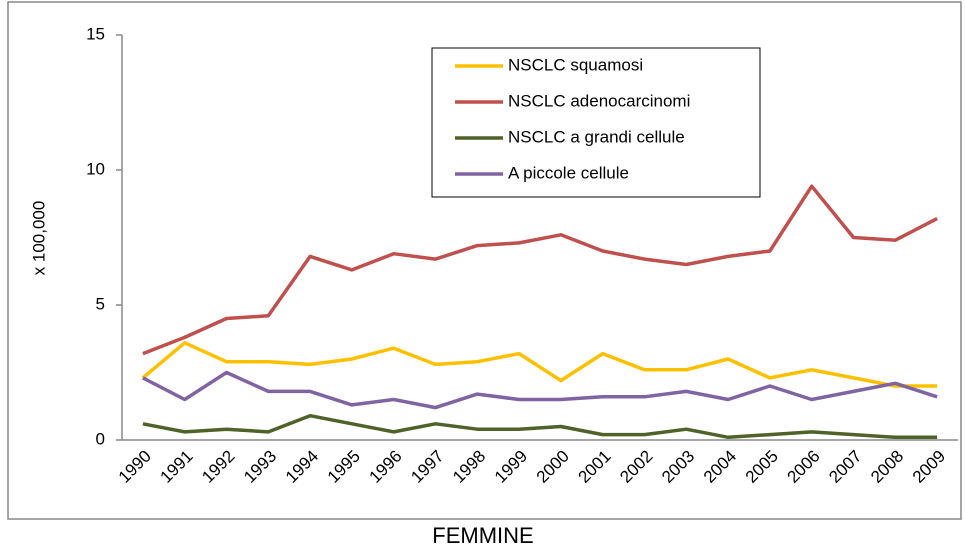 This screenshot has width=965, height=550. What do you see at coordinates (553, 467) in the screenshot?
I see `x-tick-label: 2000` at bounding box center [553, 467].